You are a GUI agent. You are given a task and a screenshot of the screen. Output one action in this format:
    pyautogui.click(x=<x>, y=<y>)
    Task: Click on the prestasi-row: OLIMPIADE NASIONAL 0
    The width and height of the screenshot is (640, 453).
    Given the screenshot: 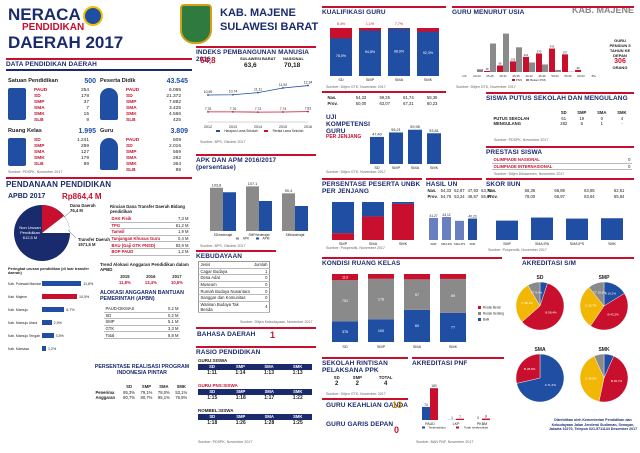 What is the action you would take?
    pyautogui.click(x=562, y=160)
    